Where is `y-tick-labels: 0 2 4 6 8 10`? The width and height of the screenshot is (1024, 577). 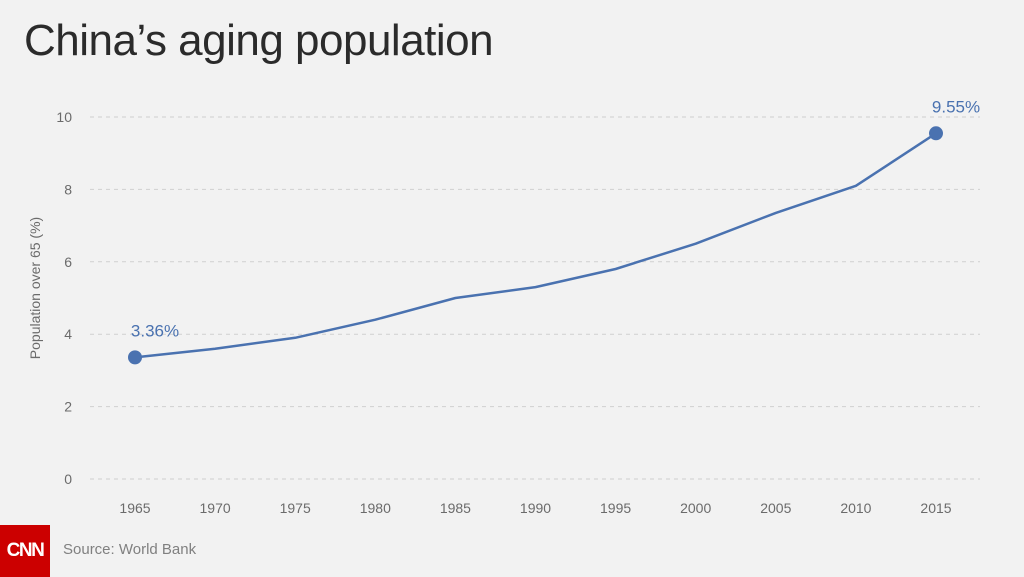
y-tick-labels: 0 2 4 6 8 10 is located at coordinates (64, 298).